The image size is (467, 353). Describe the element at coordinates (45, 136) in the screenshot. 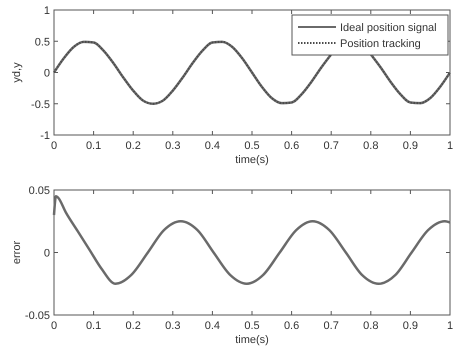

I see `y-tick-label: -1` at that location.